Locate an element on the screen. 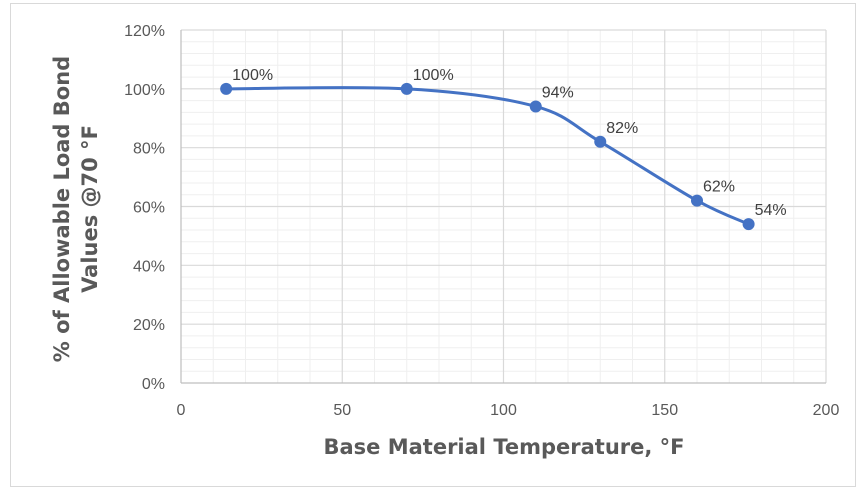  y-axis-title-line-1: % of Allowable Load Bond is located at coordinates (62, 209).